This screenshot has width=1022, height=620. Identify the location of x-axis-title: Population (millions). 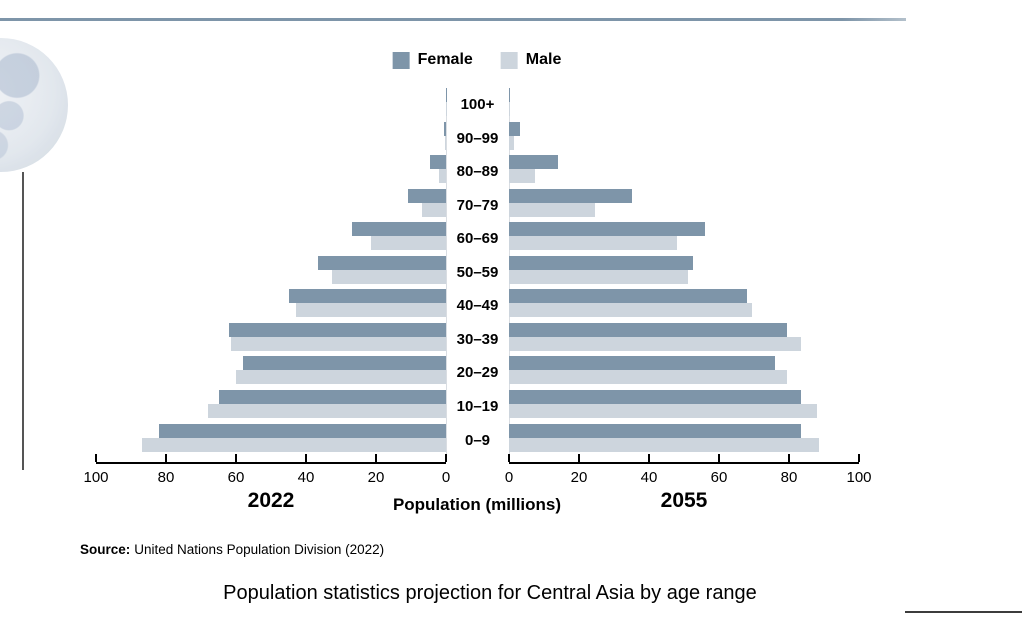
(477, 504).